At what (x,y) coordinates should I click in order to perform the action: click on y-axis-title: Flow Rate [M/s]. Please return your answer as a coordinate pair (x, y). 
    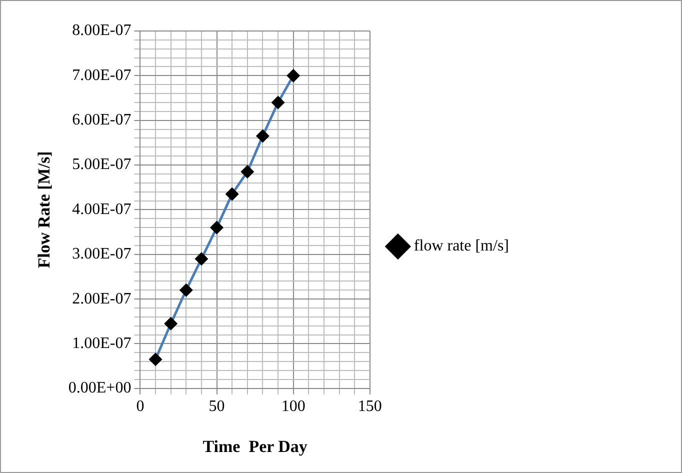
    Looking at the image, I should click on (44, 209).